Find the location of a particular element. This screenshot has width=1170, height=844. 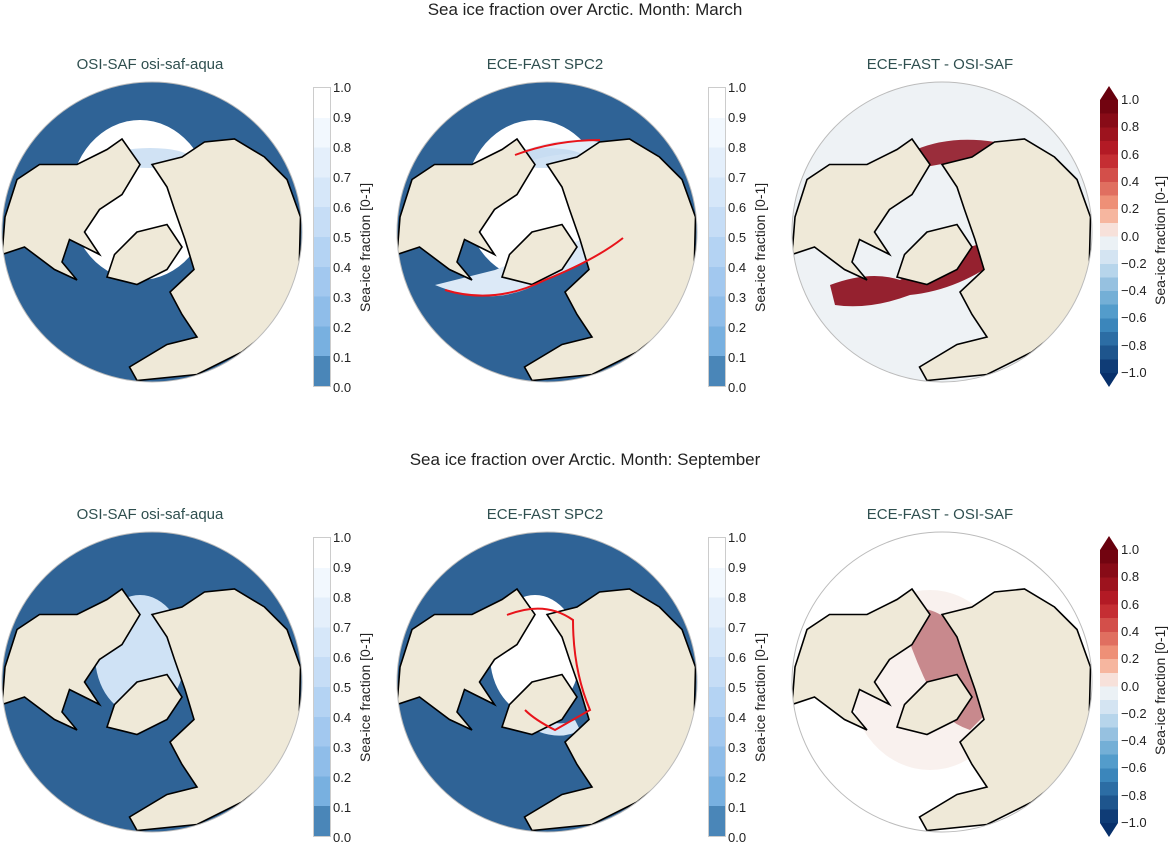

arctic-map-obs is located at coordinates (152, 232).